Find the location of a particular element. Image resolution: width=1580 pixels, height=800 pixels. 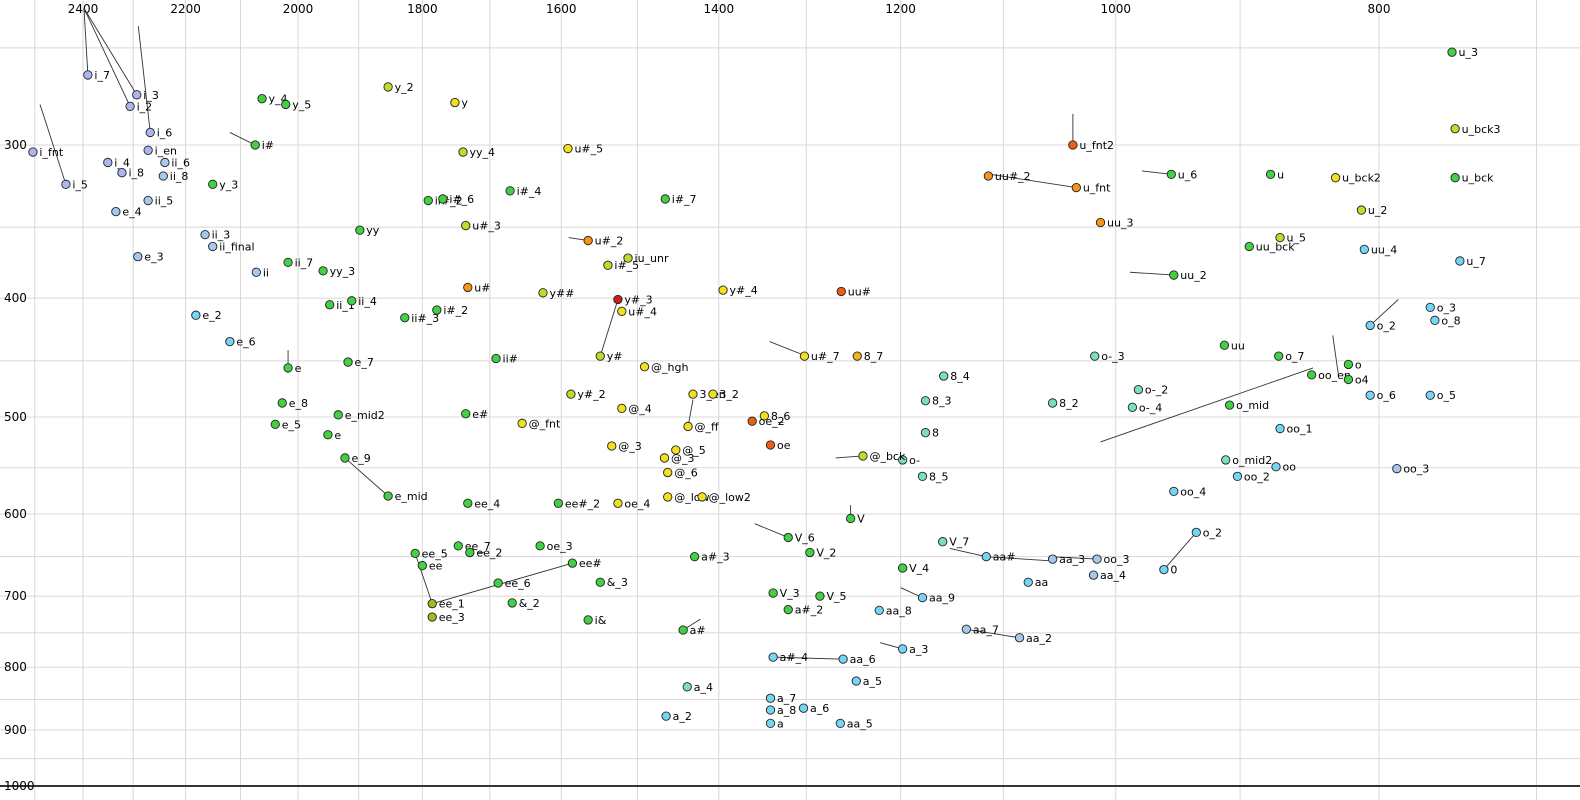

point-i-4-label: i#_4 is located at coordinates (529, 191).